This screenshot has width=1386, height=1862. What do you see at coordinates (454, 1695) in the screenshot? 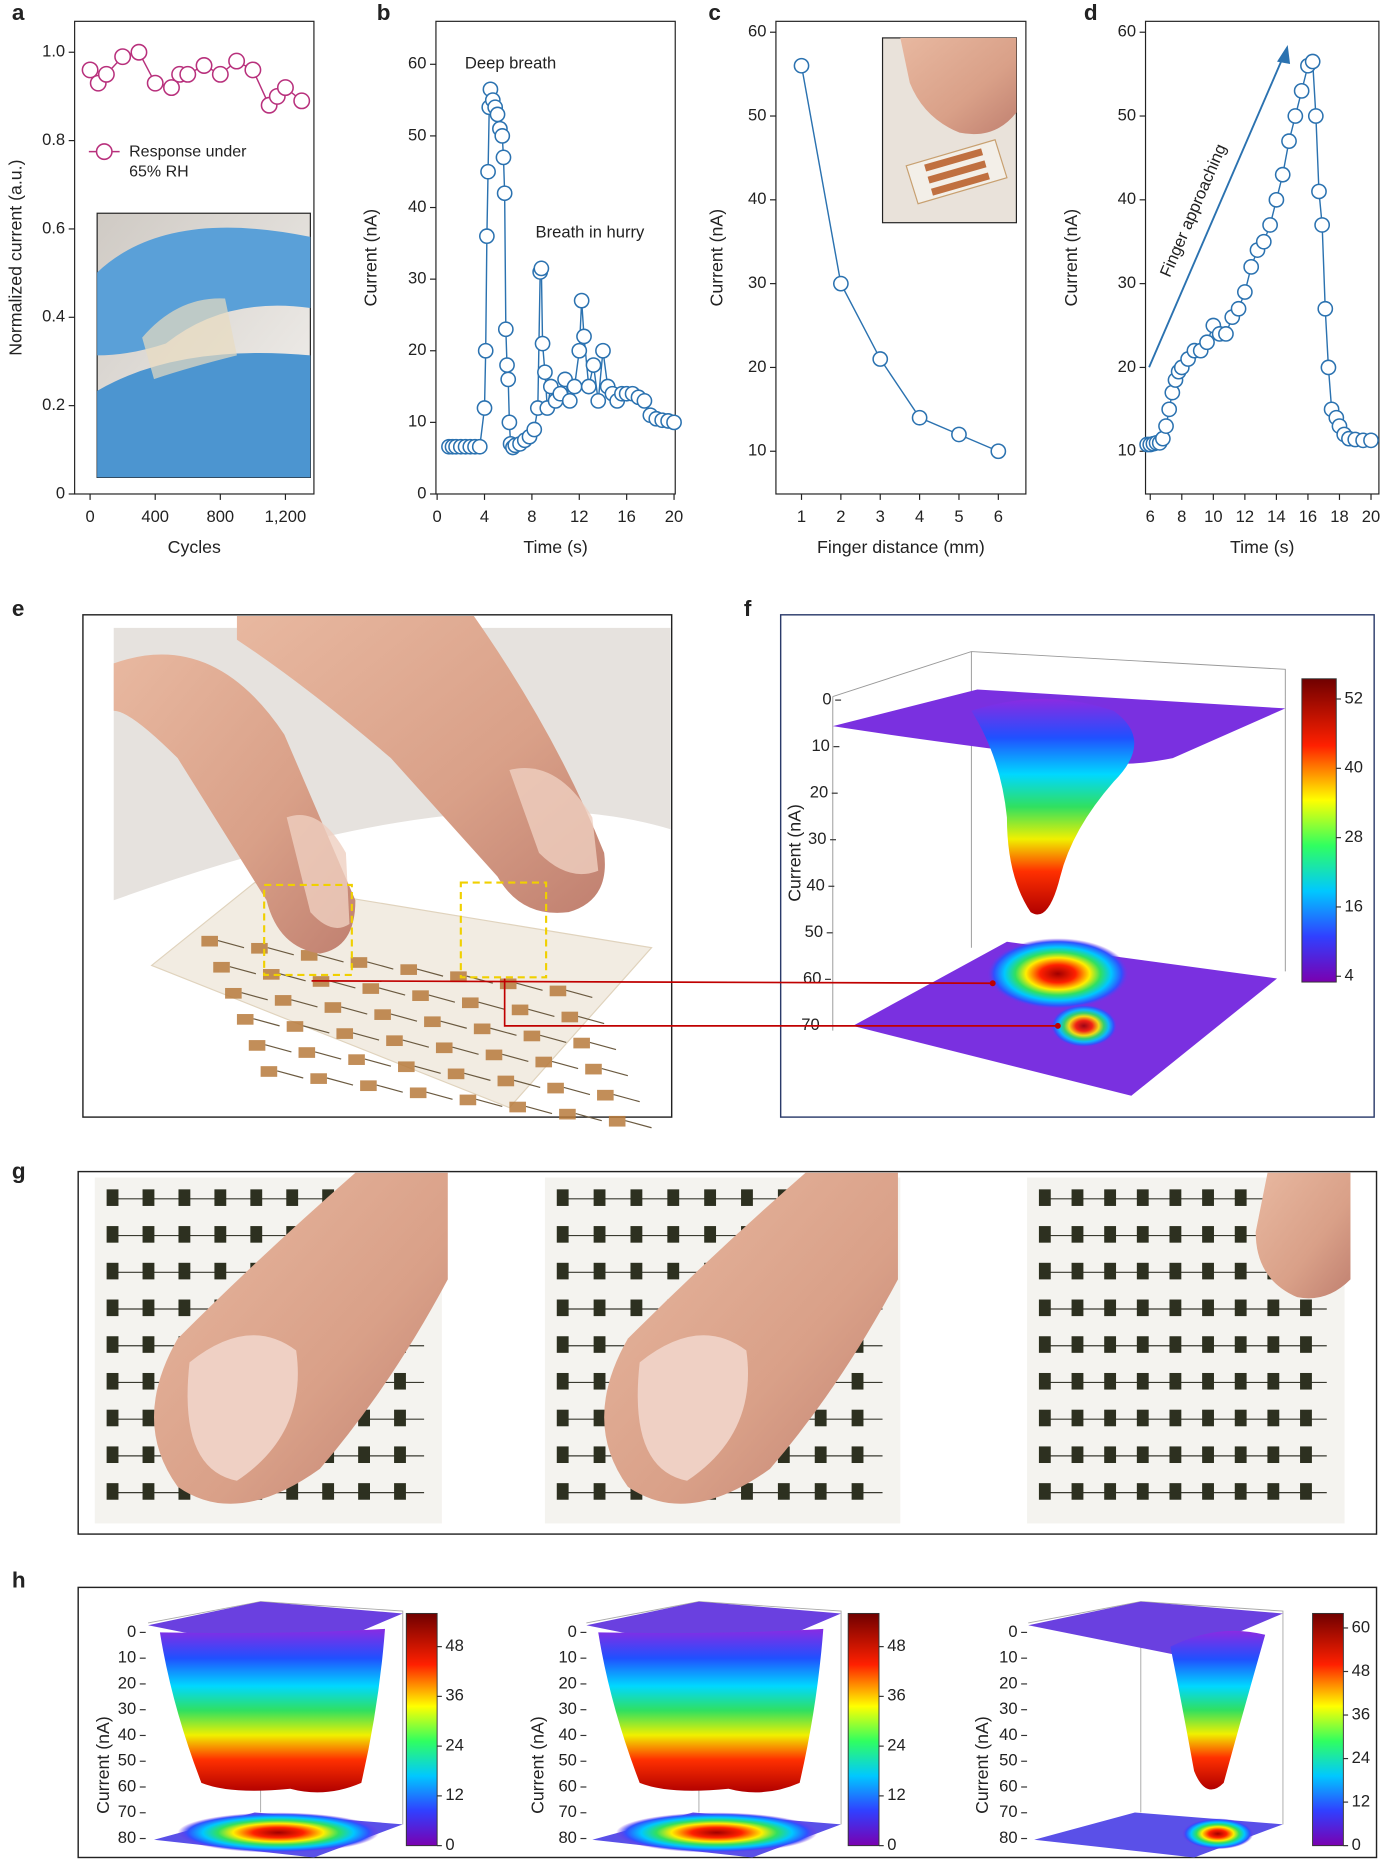
I see `colorbar-tick-label: 36` at bounding box center [454, 1695].